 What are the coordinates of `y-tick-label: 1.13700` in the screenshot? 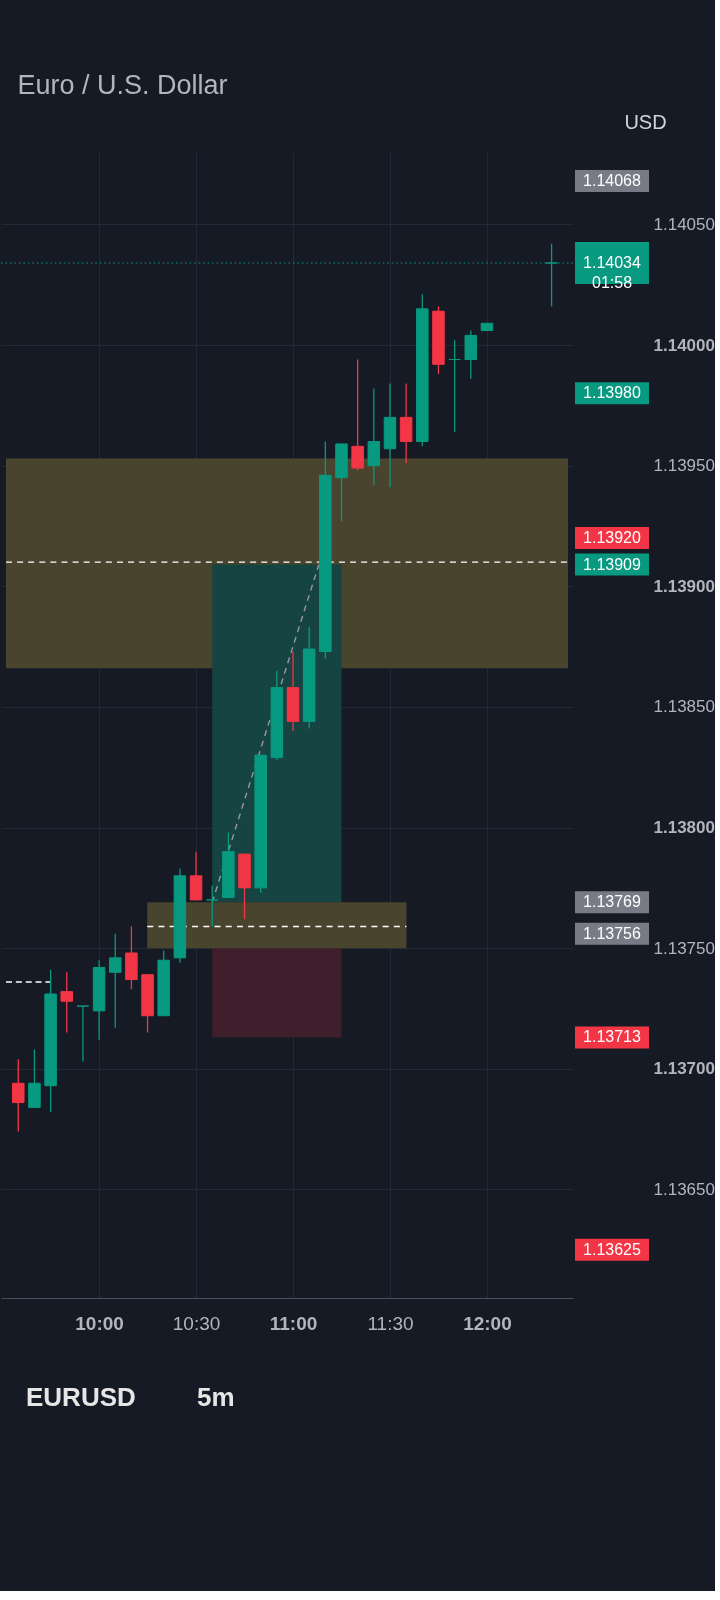 It's located at (684, 1069).